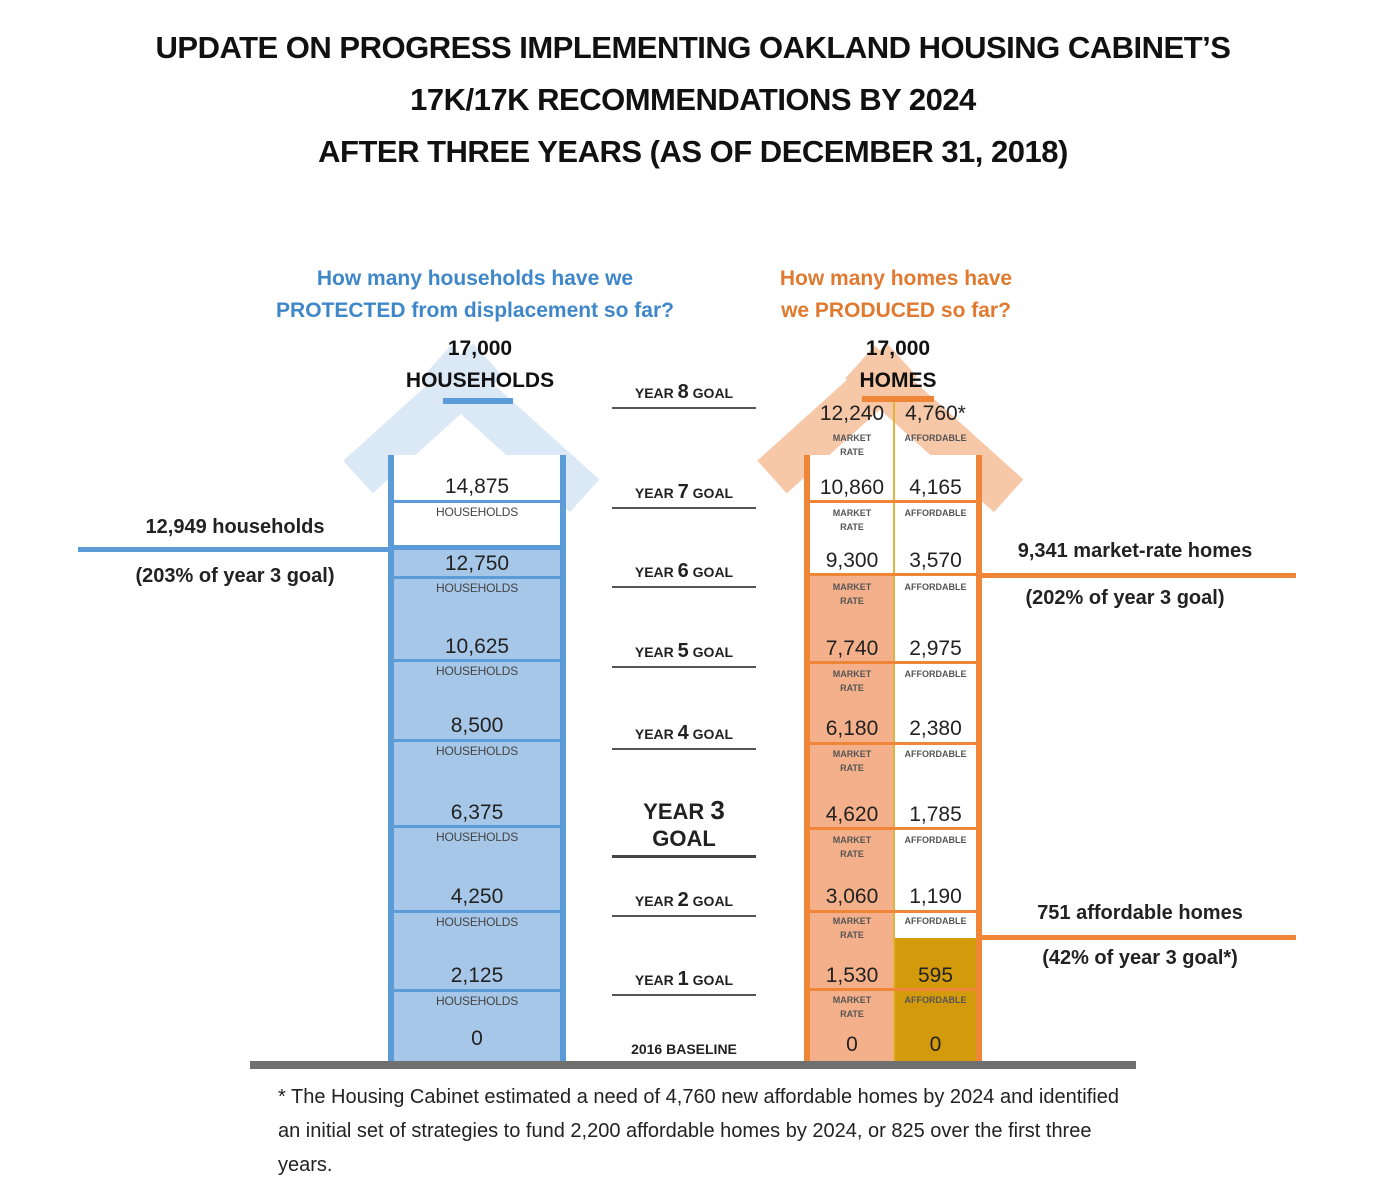 The width and height of the screenshot is (1386, 1198). I want to click on goal-baseline: 2016 BASELINE, so click(684, 1049).